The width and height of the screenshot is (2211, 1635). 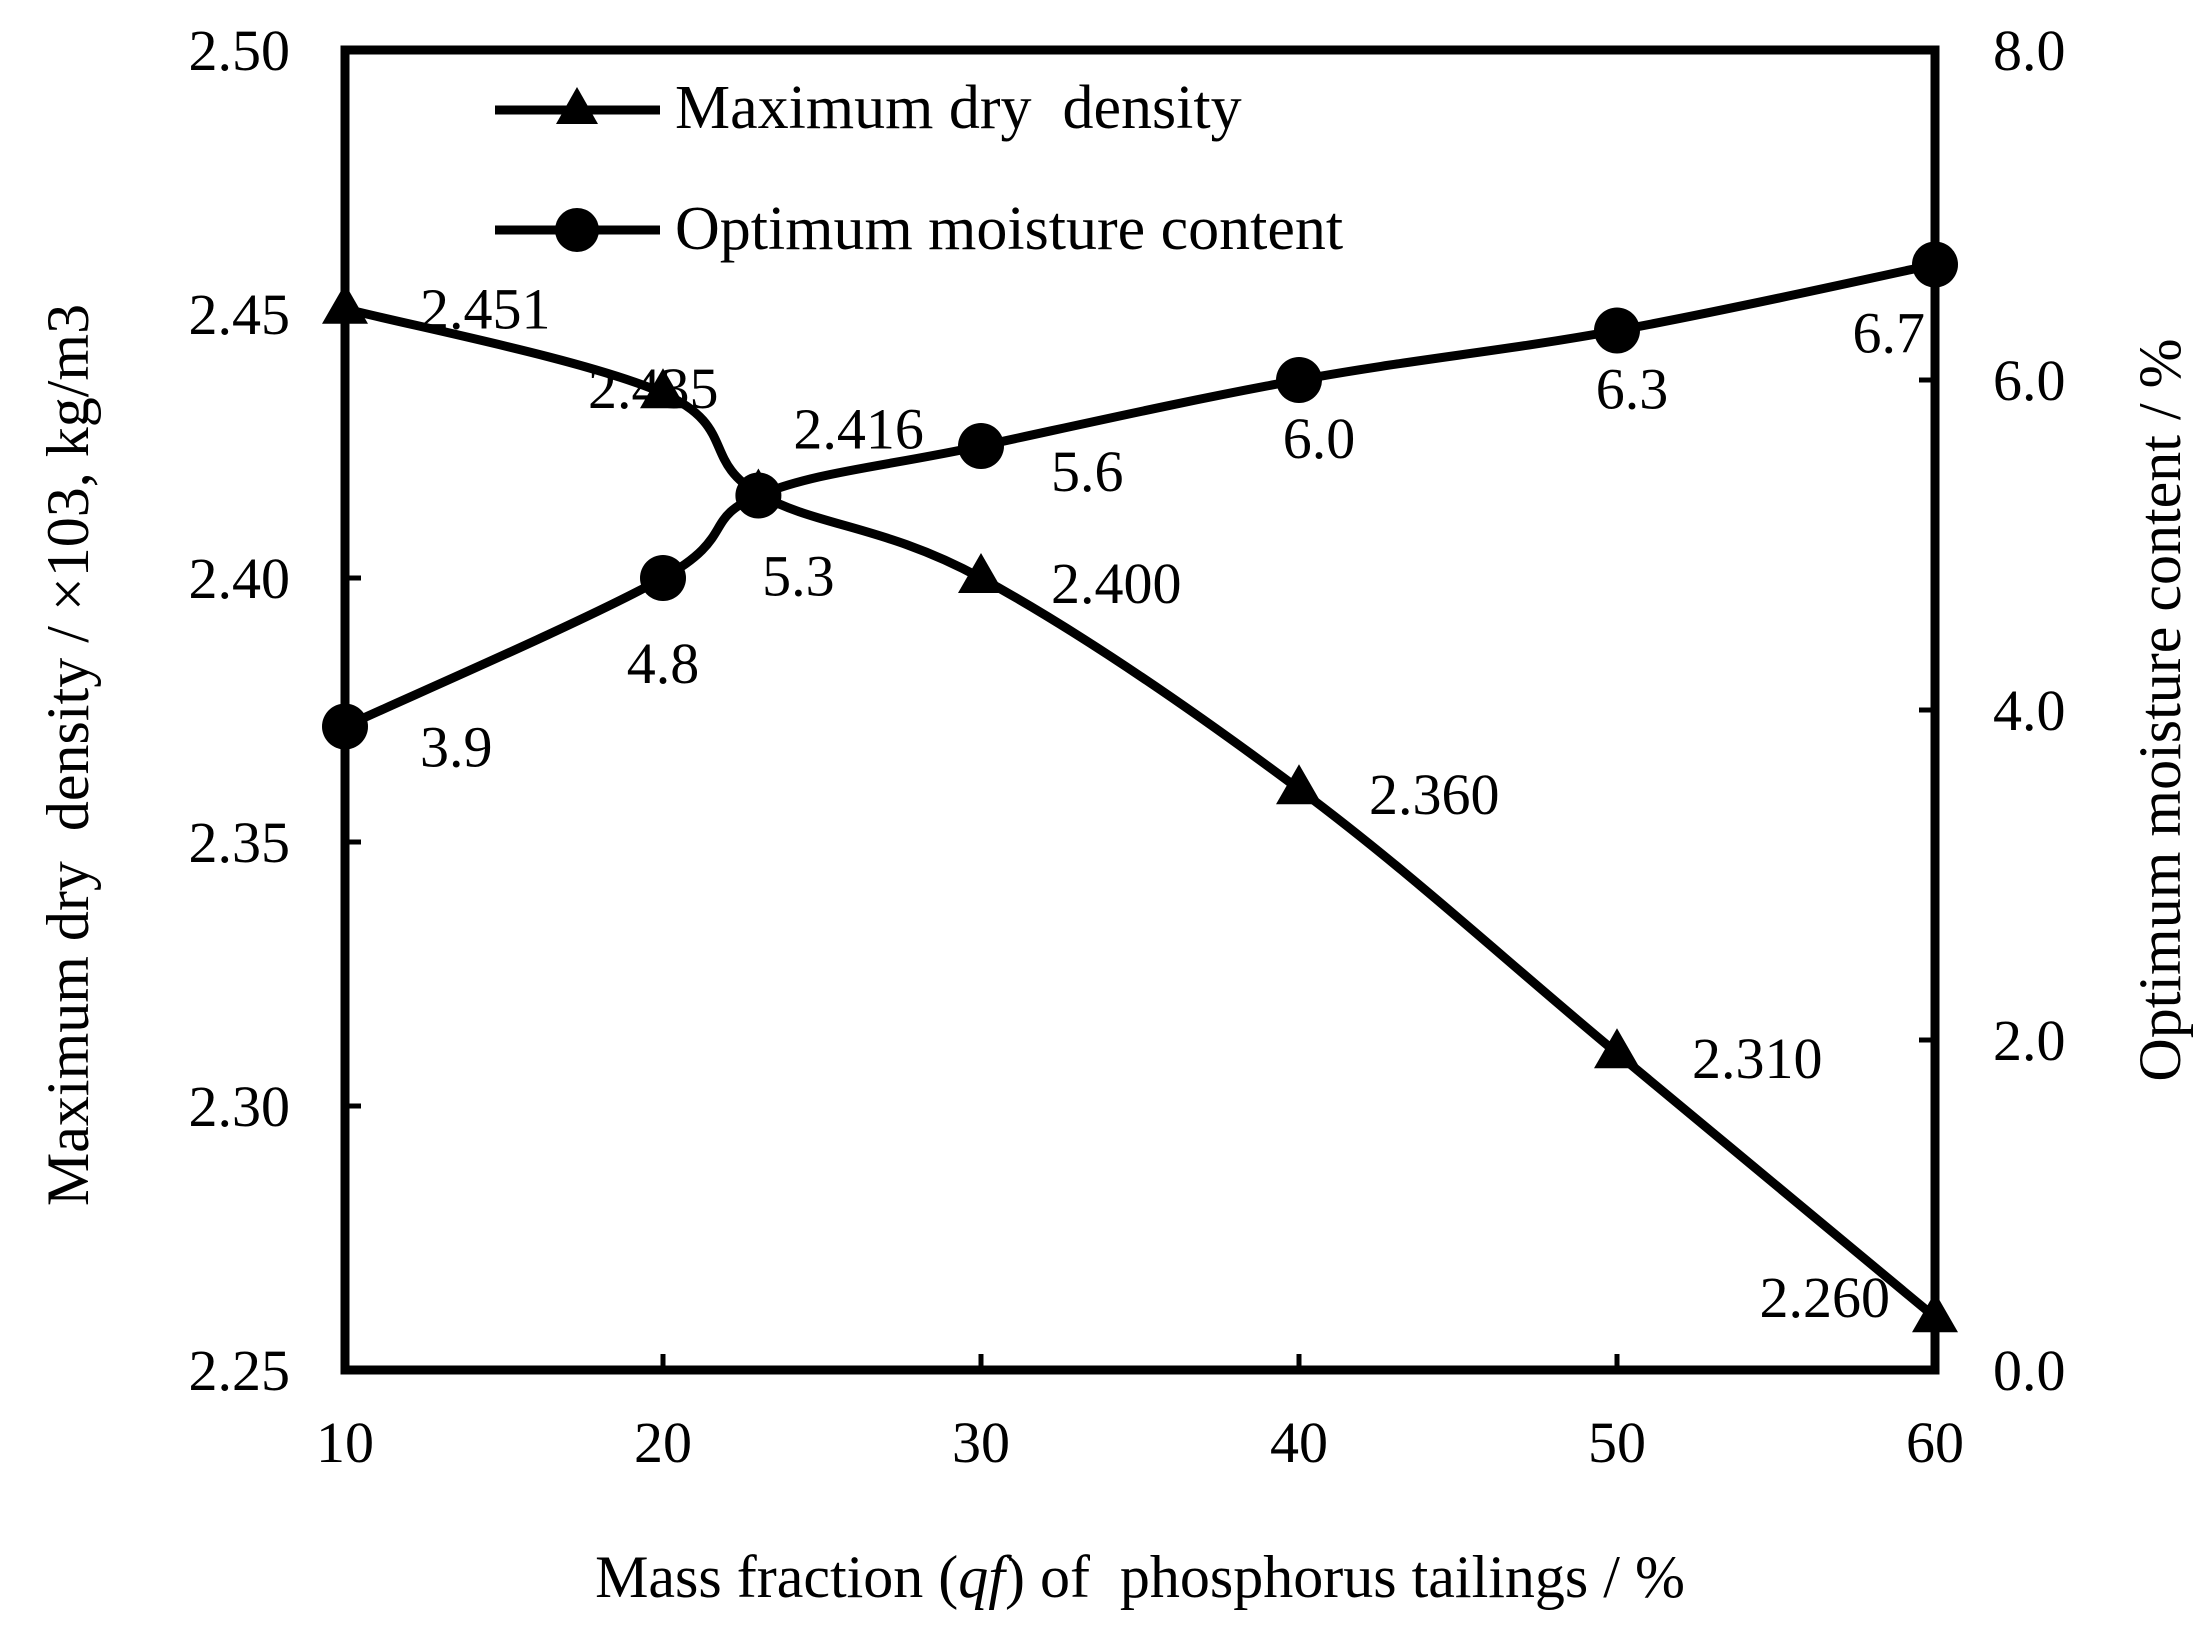 I want to click on left-y-tick-label: 2.25, so click(x=240, y=1370).